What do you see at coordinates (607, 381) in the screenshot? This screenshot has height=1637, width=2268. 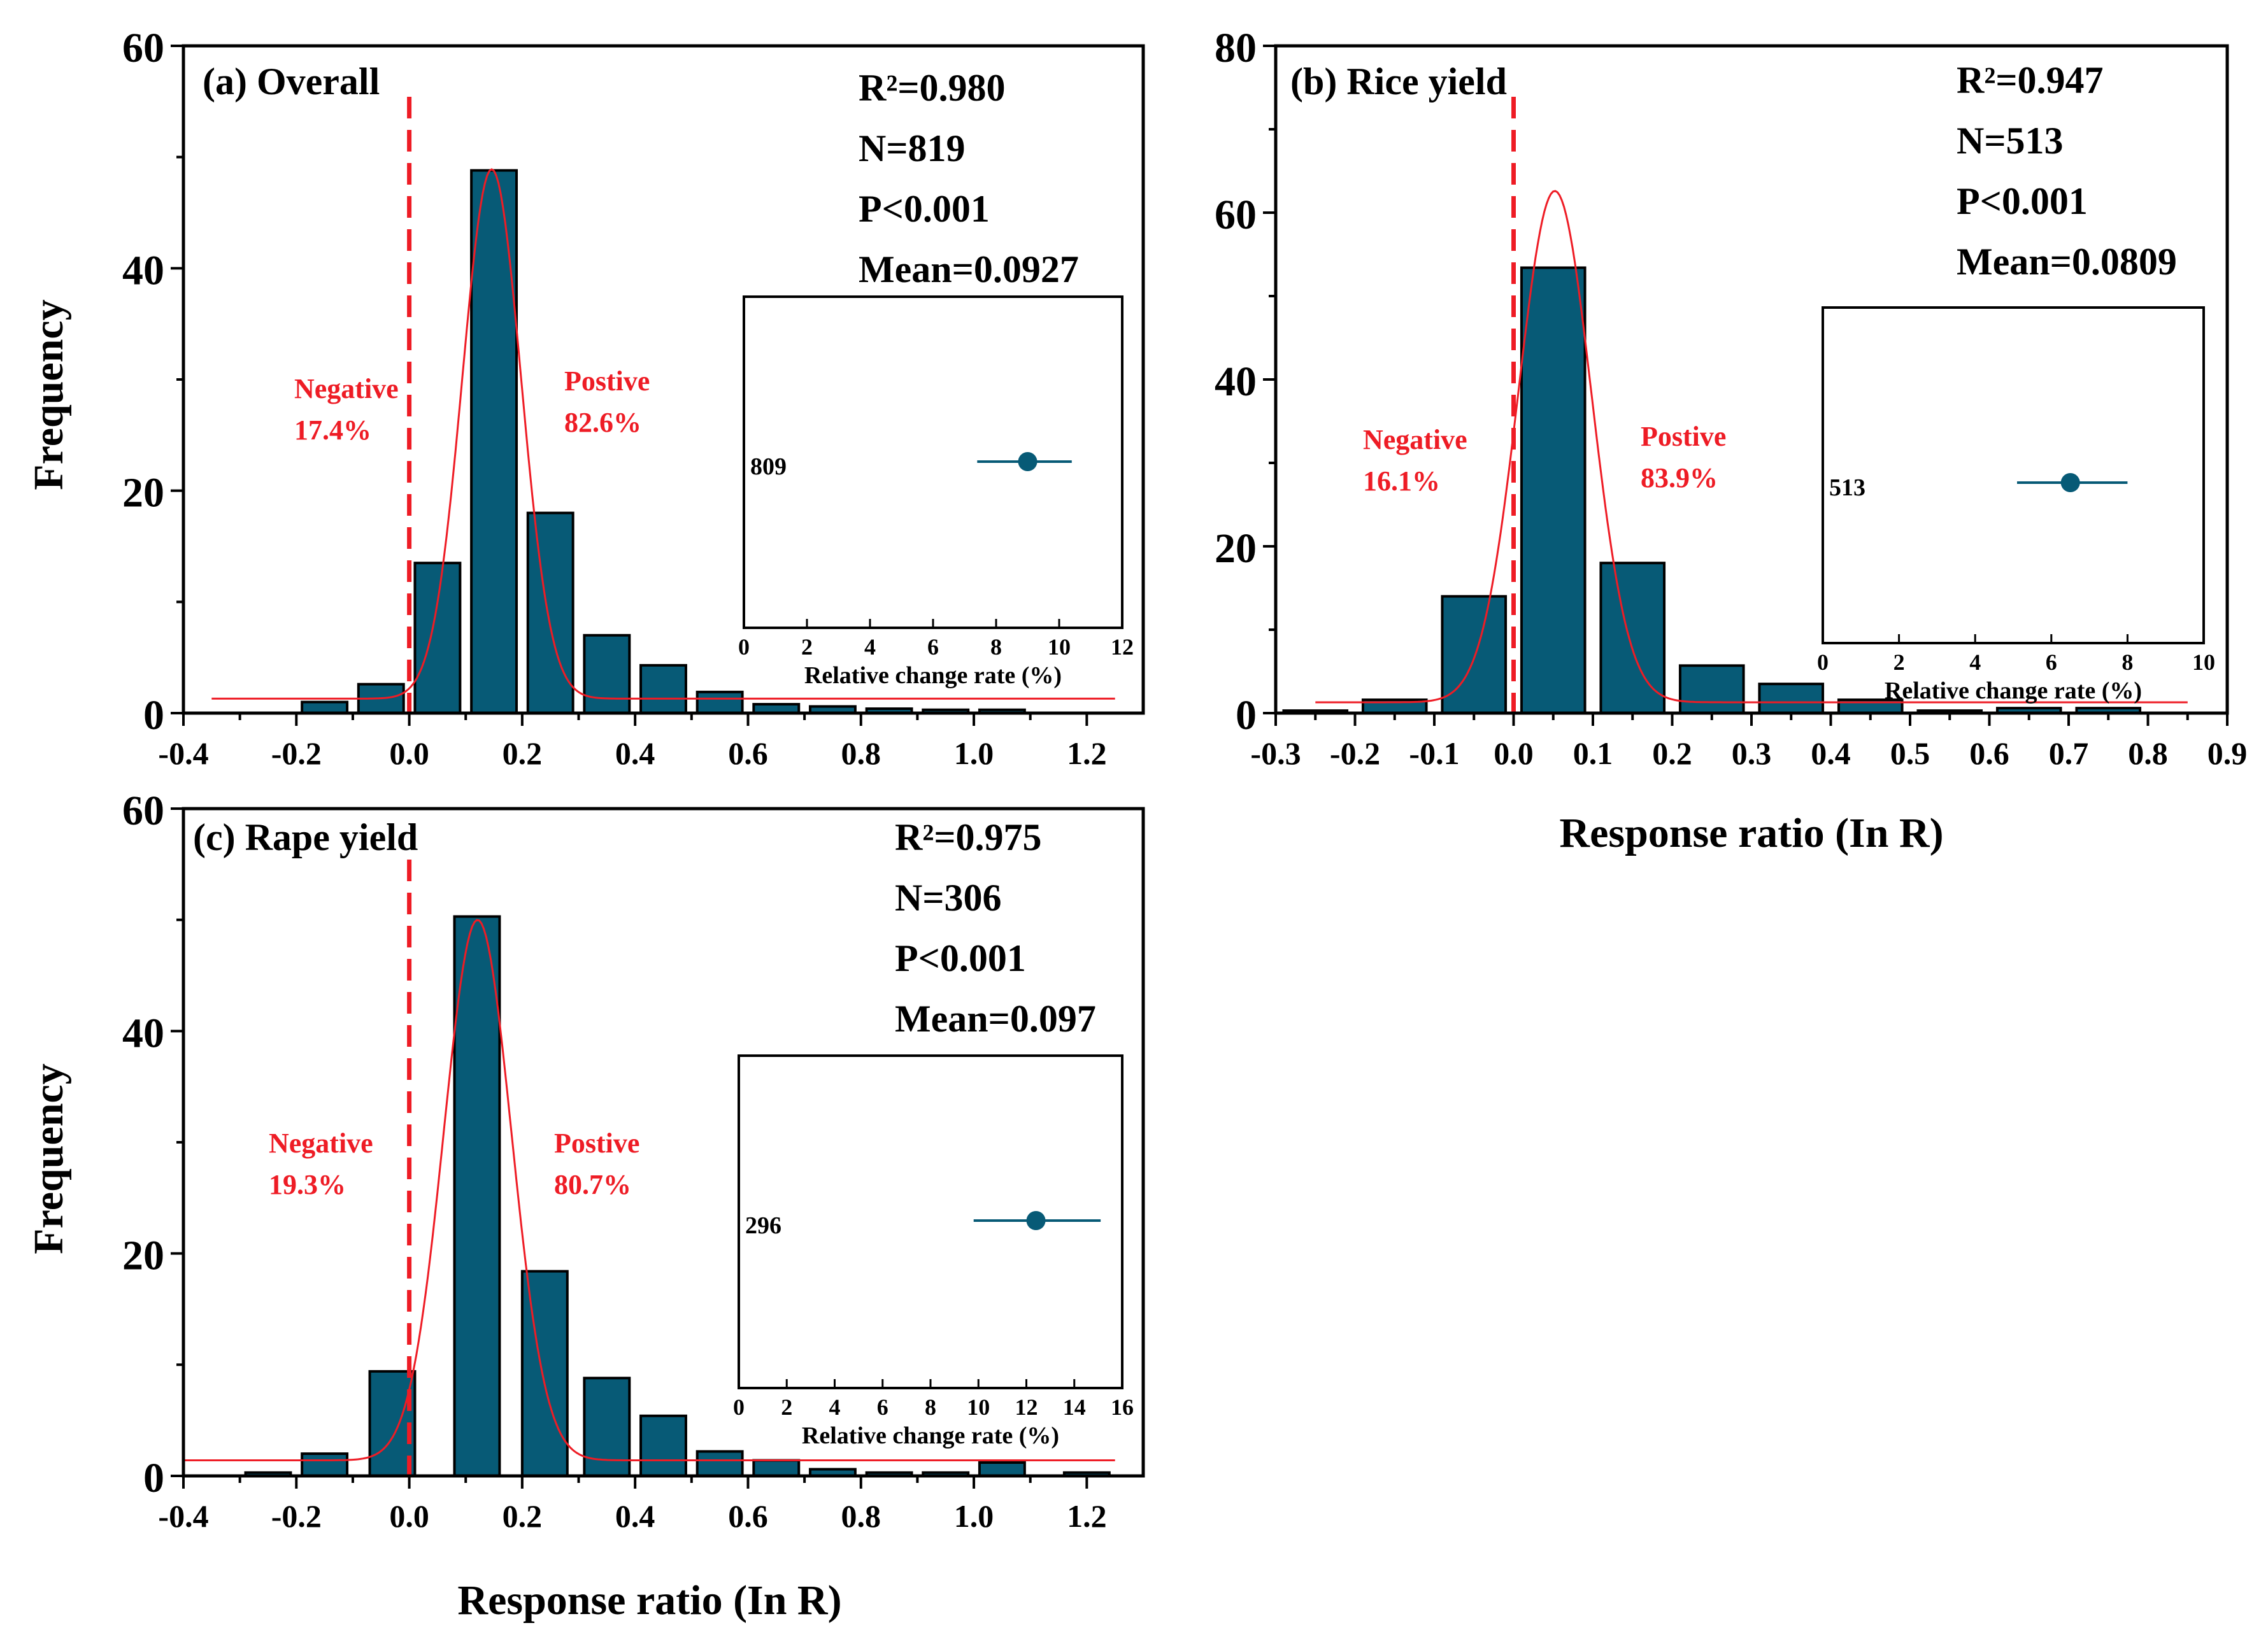 I see `positive-label: Postive` at bounding box center [607, 381].